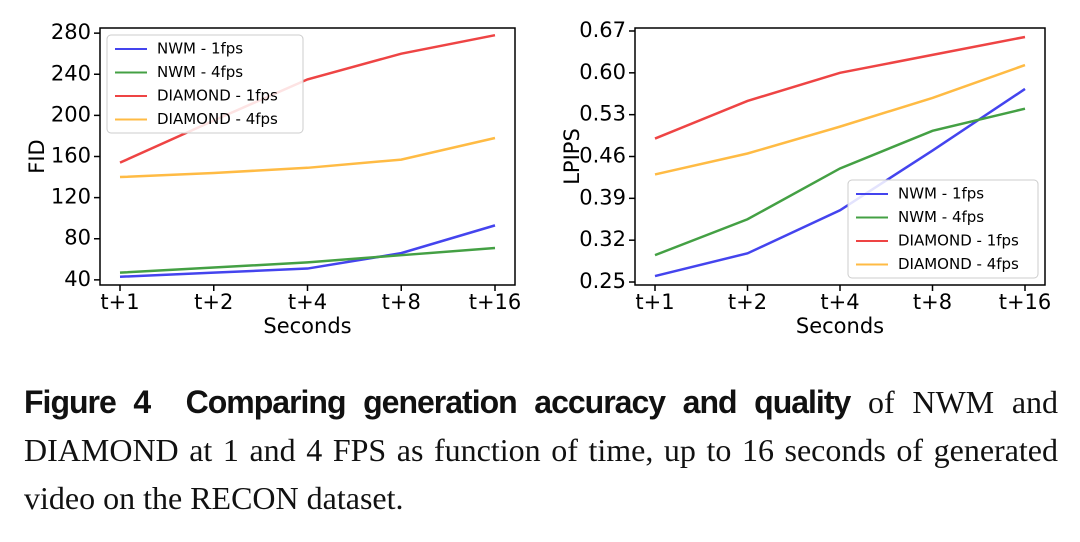  I want to click on y-tick-label: 0.32, so click(602, 239).